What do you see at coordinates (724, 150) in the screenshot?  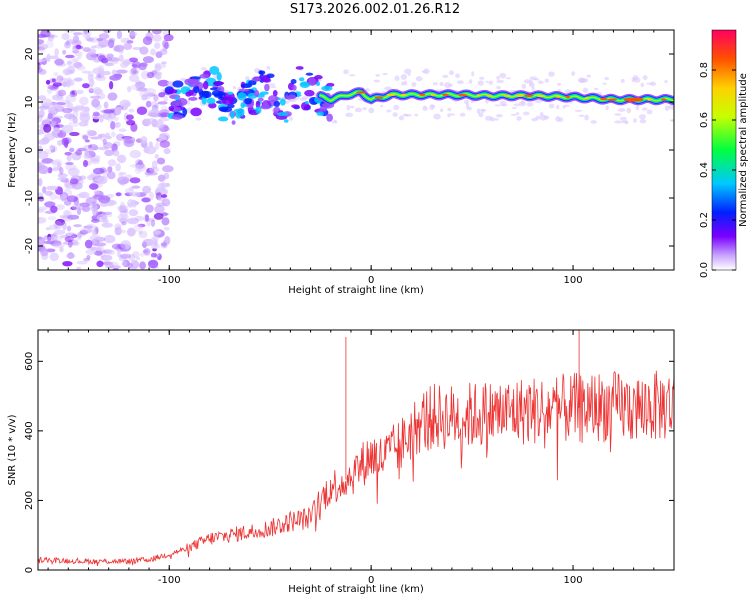 I see `colorbar-gradient` at bounding box center [724, 150].